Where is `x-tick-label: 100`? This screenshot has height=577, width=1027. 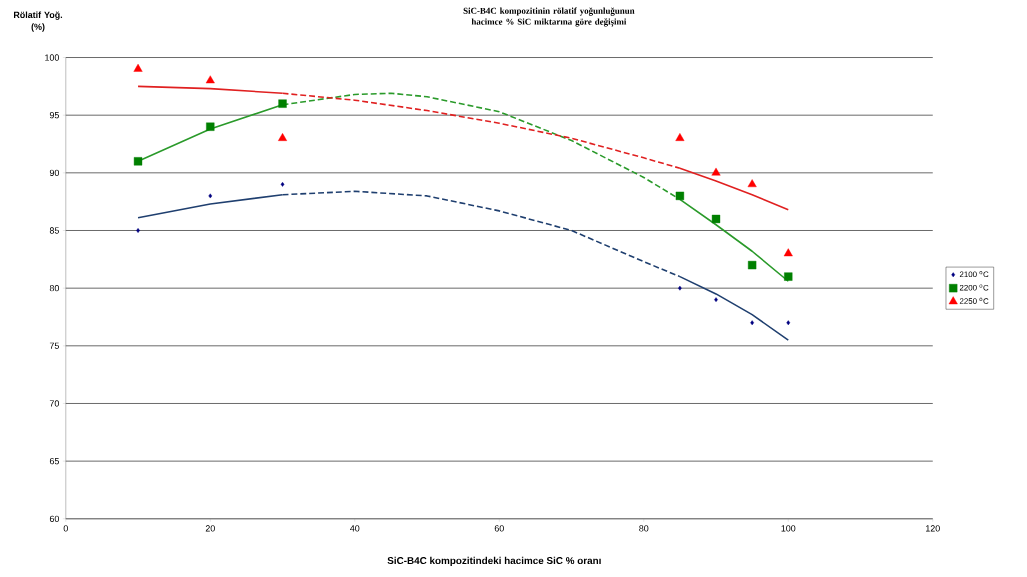 x-tick-label: 100 is located at coordinates (788, 528).